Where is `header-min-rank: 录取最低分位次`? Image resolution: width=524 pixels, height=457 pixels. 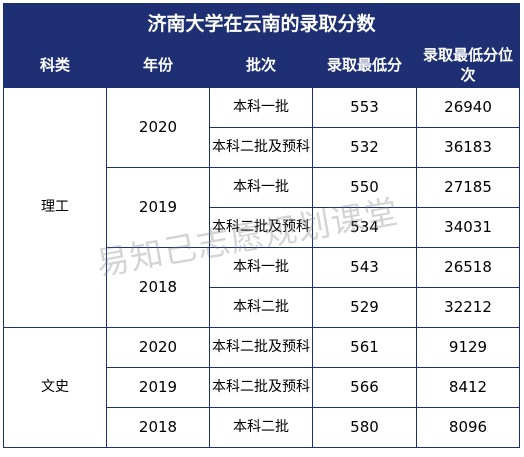 header-min-rank: 录取最低分位次 is located at coordinates (468, 64).